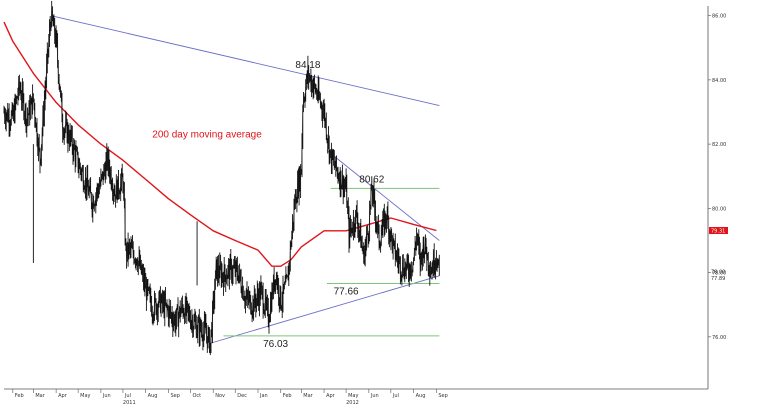  I want to click on end-marker-label: 78.00, so click(718, 273).